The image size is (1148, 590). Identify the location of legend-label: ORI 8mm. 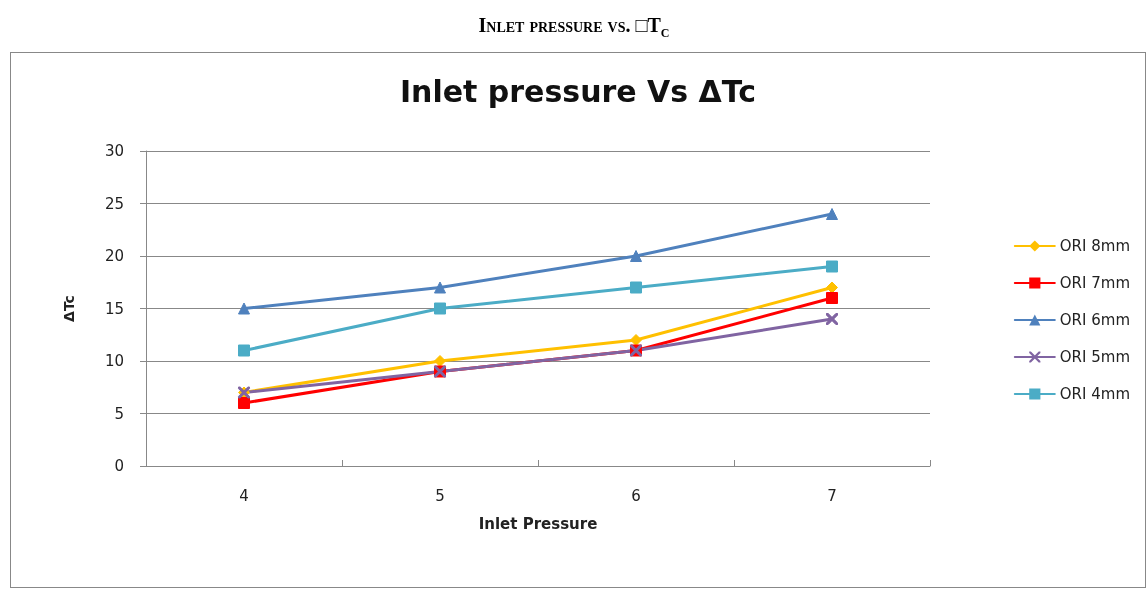
(1095, 246).